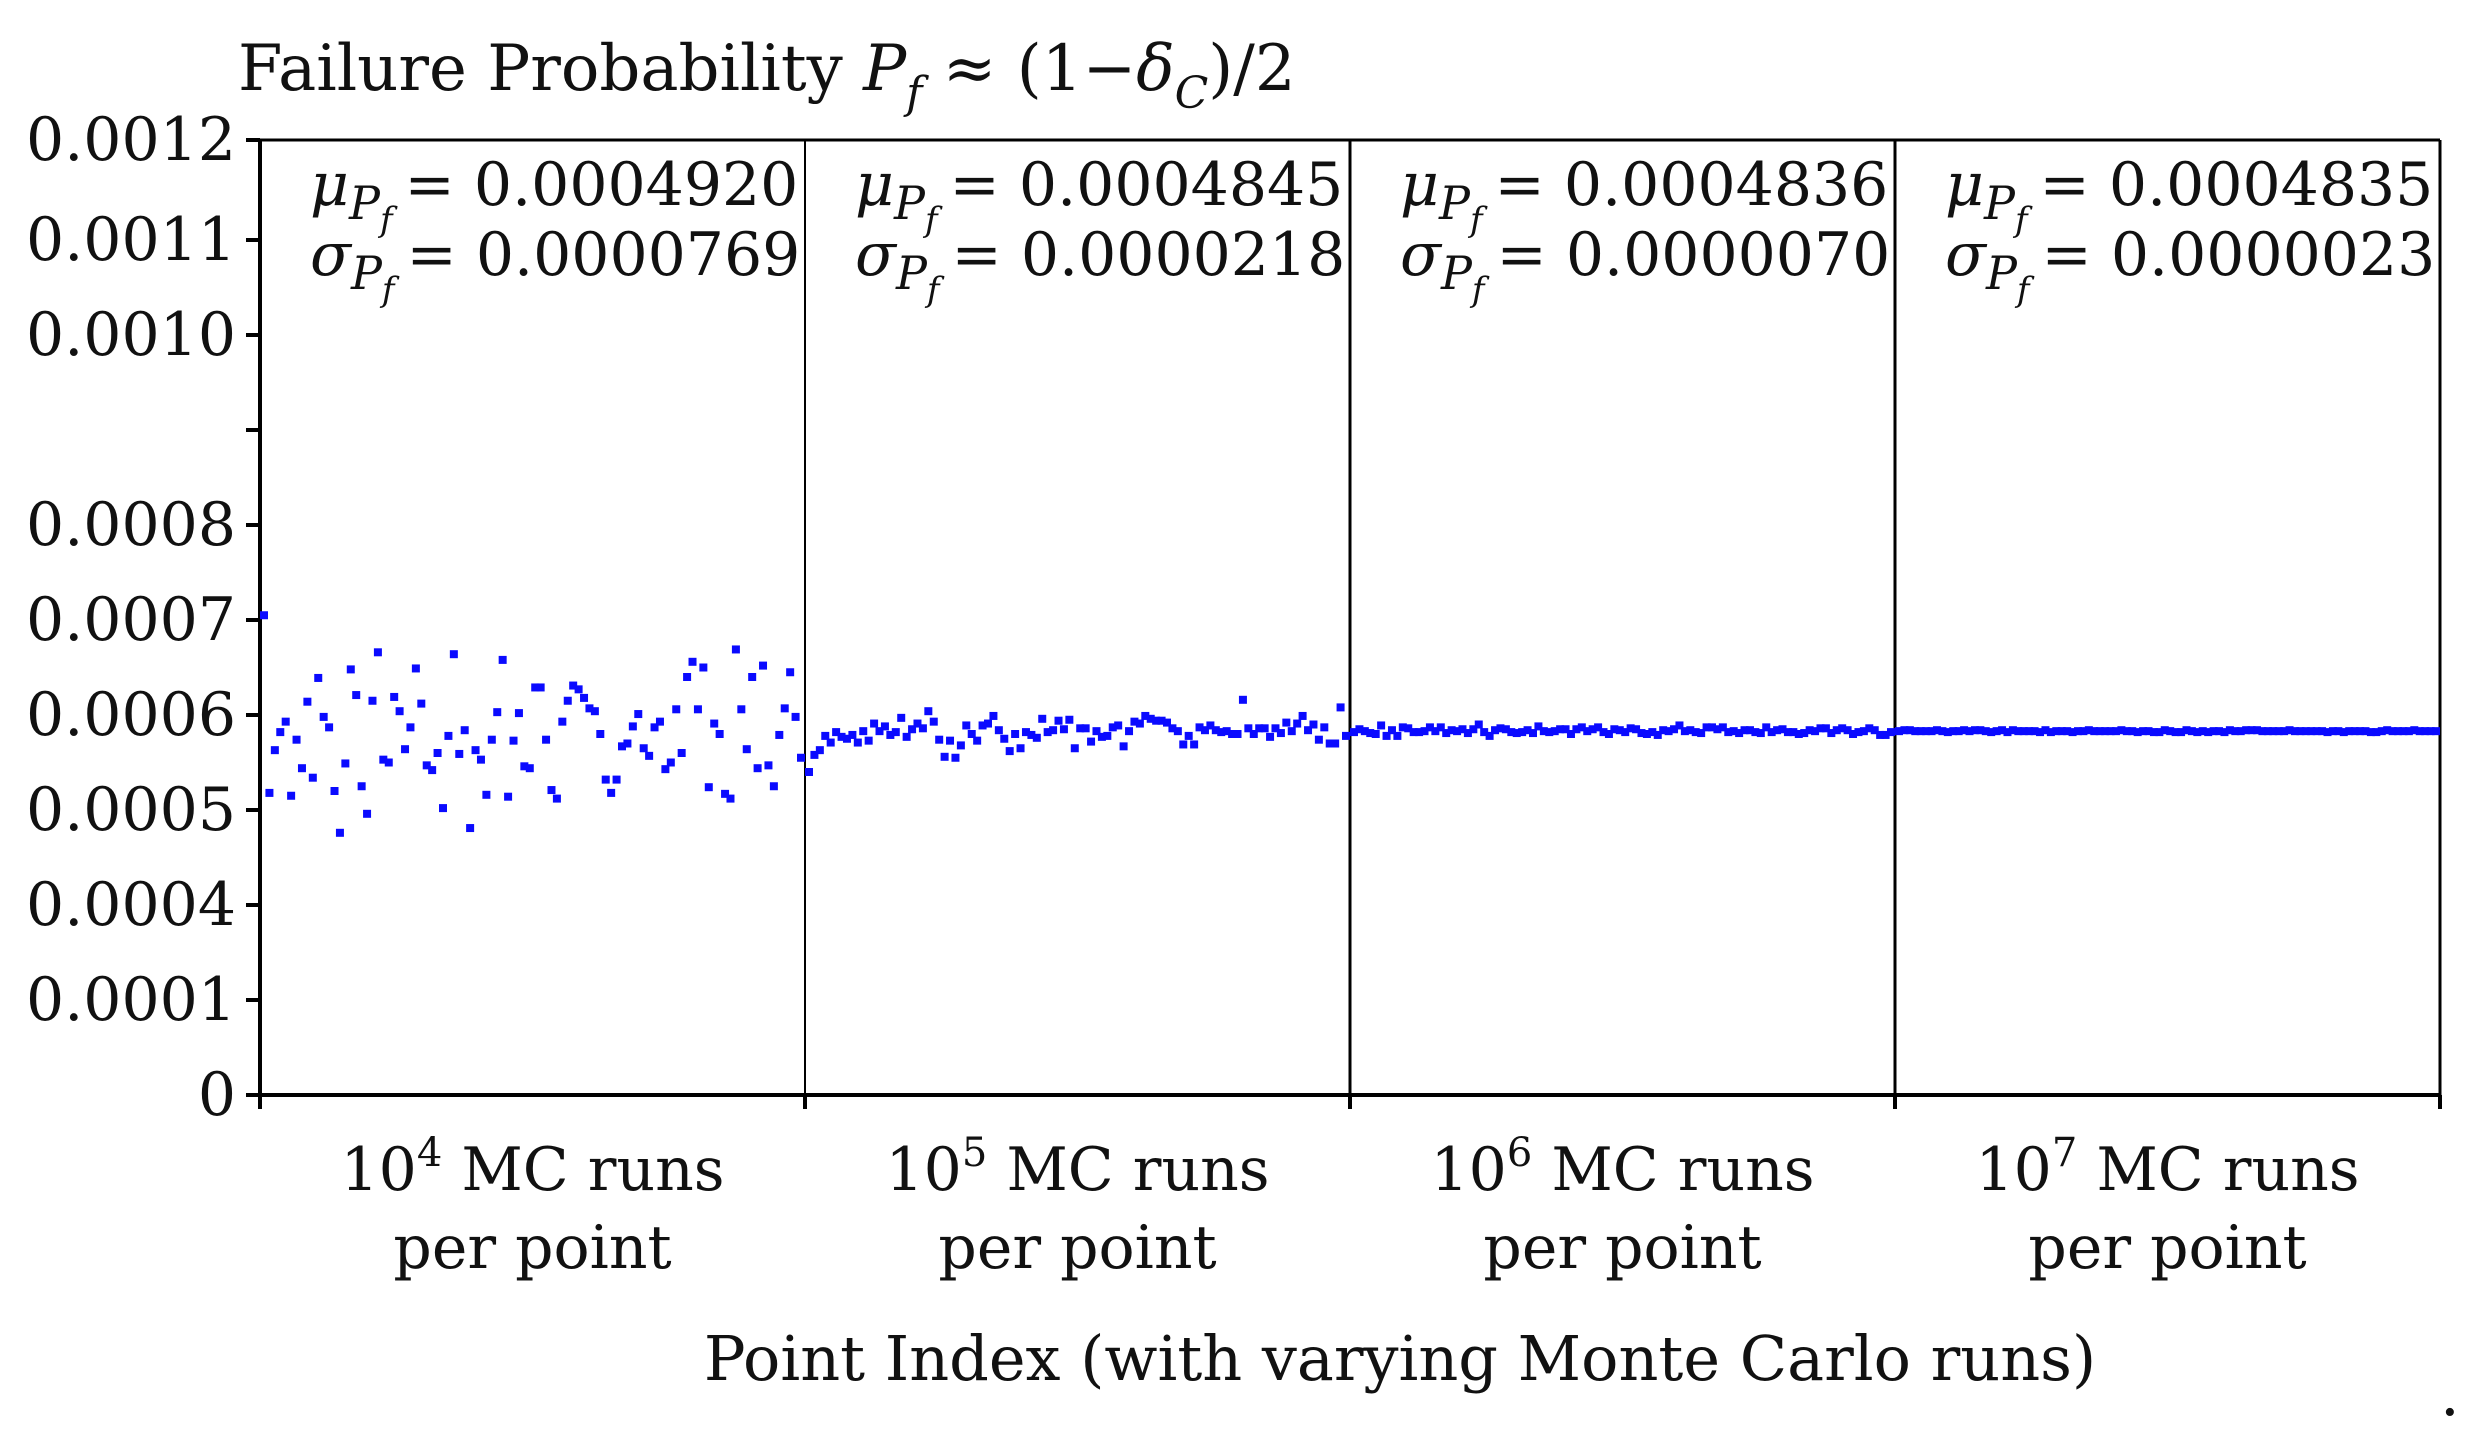 The width and height of the screenshot is (2470, 1441). What do you see at coordinates (217, 1095) in the screenshot?
I see `y-tick-label: 0` at bounding box center [217, 1095].